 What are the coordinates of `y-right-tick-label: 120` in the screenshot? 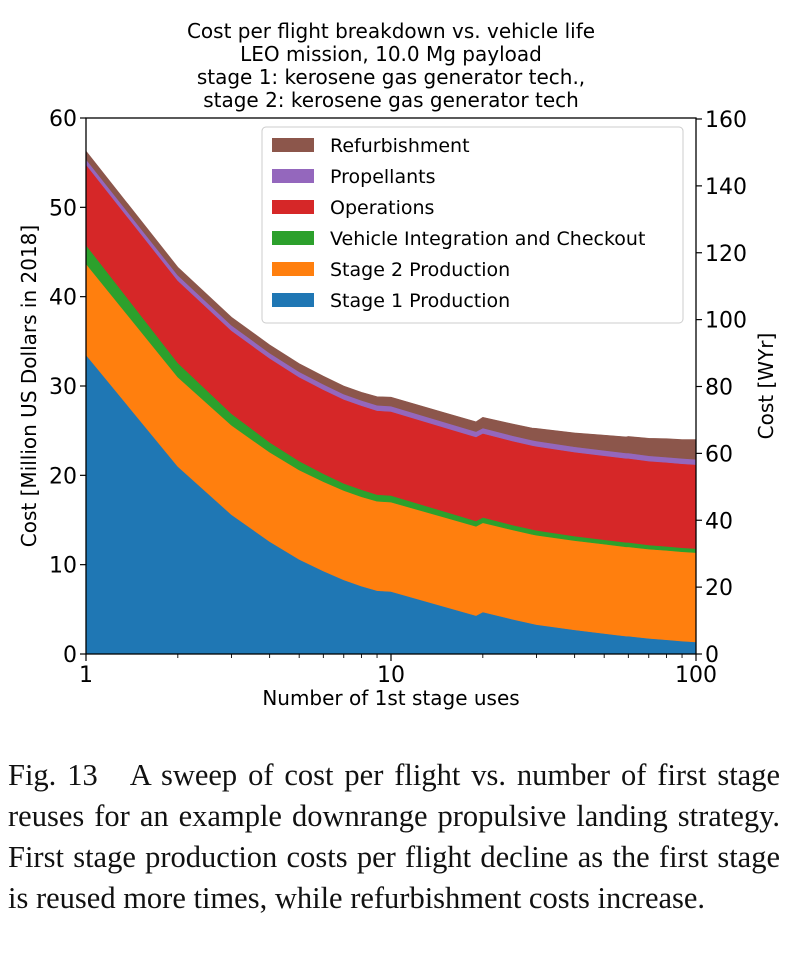 It's located at (726, 254).